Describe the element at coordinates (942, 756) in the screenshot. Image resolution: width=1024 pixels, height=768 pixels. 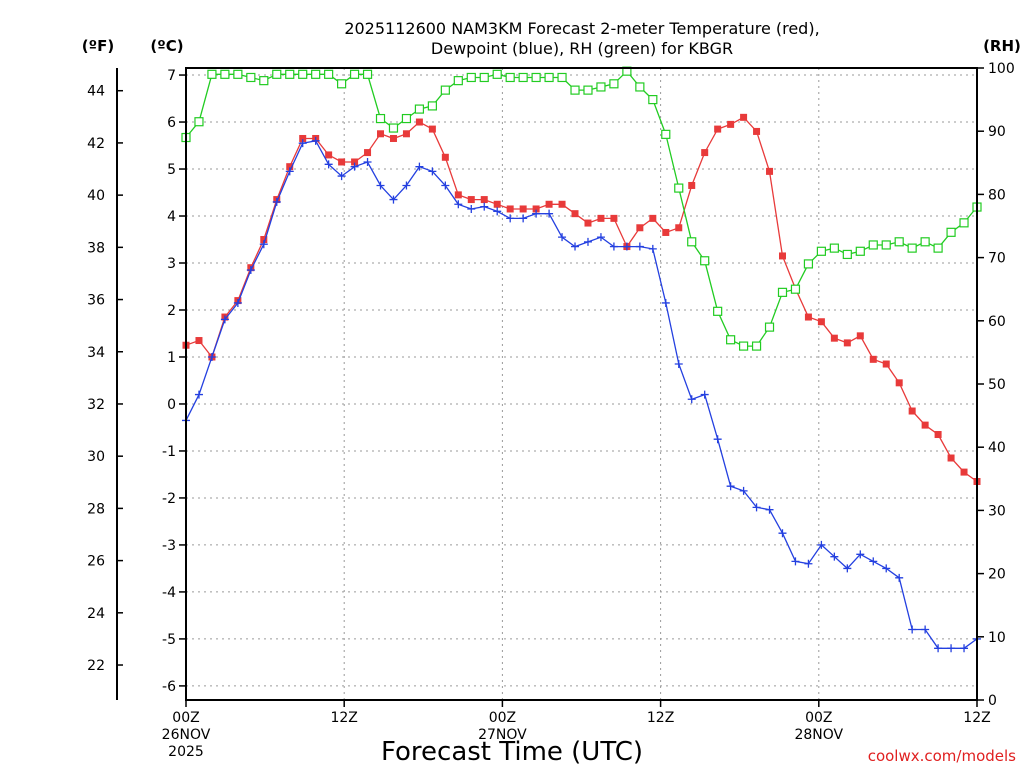
I see `credit-watermark: coolwx.com/models` at that location.